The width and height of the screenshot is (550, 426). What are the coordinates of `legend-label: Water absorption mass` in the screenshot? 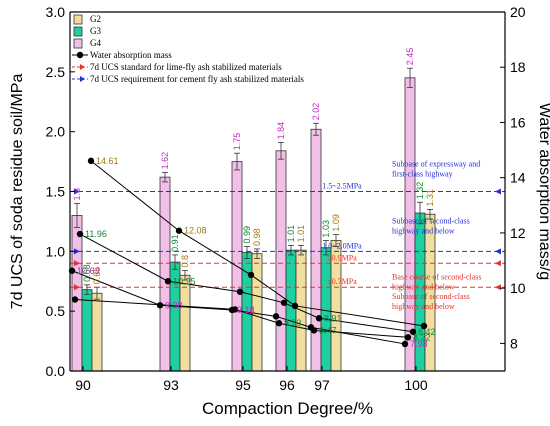 It's located at (131, 55).